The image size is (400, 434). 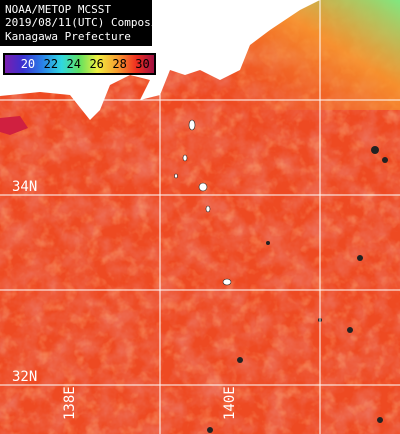 I want to click on colorbar, so click(x=79, y=64).